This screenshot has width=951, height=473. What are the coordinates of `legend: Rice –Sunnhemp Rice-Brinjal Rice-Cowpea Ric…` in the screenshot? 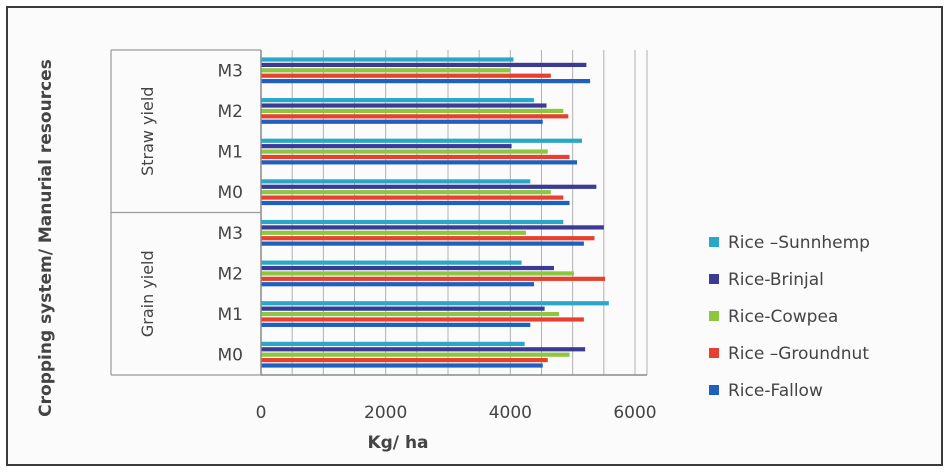 It's located at (789, 317).